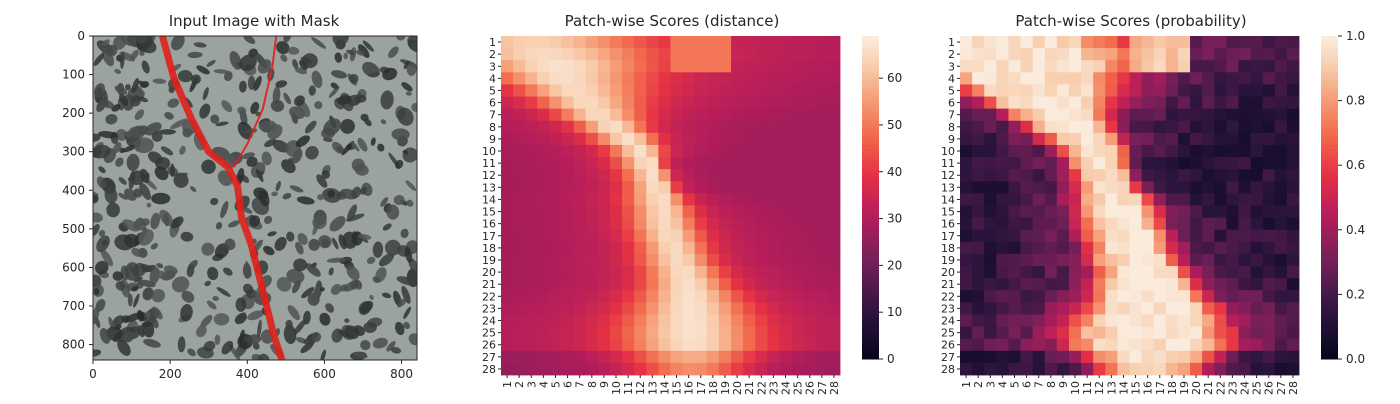 This screenshot has width=1400, height=404. What do you see at coordinates (1355, 294) in the screenshot?
I see `colorbar-tick-label: 0.2` at bounding box center [1355, 294].